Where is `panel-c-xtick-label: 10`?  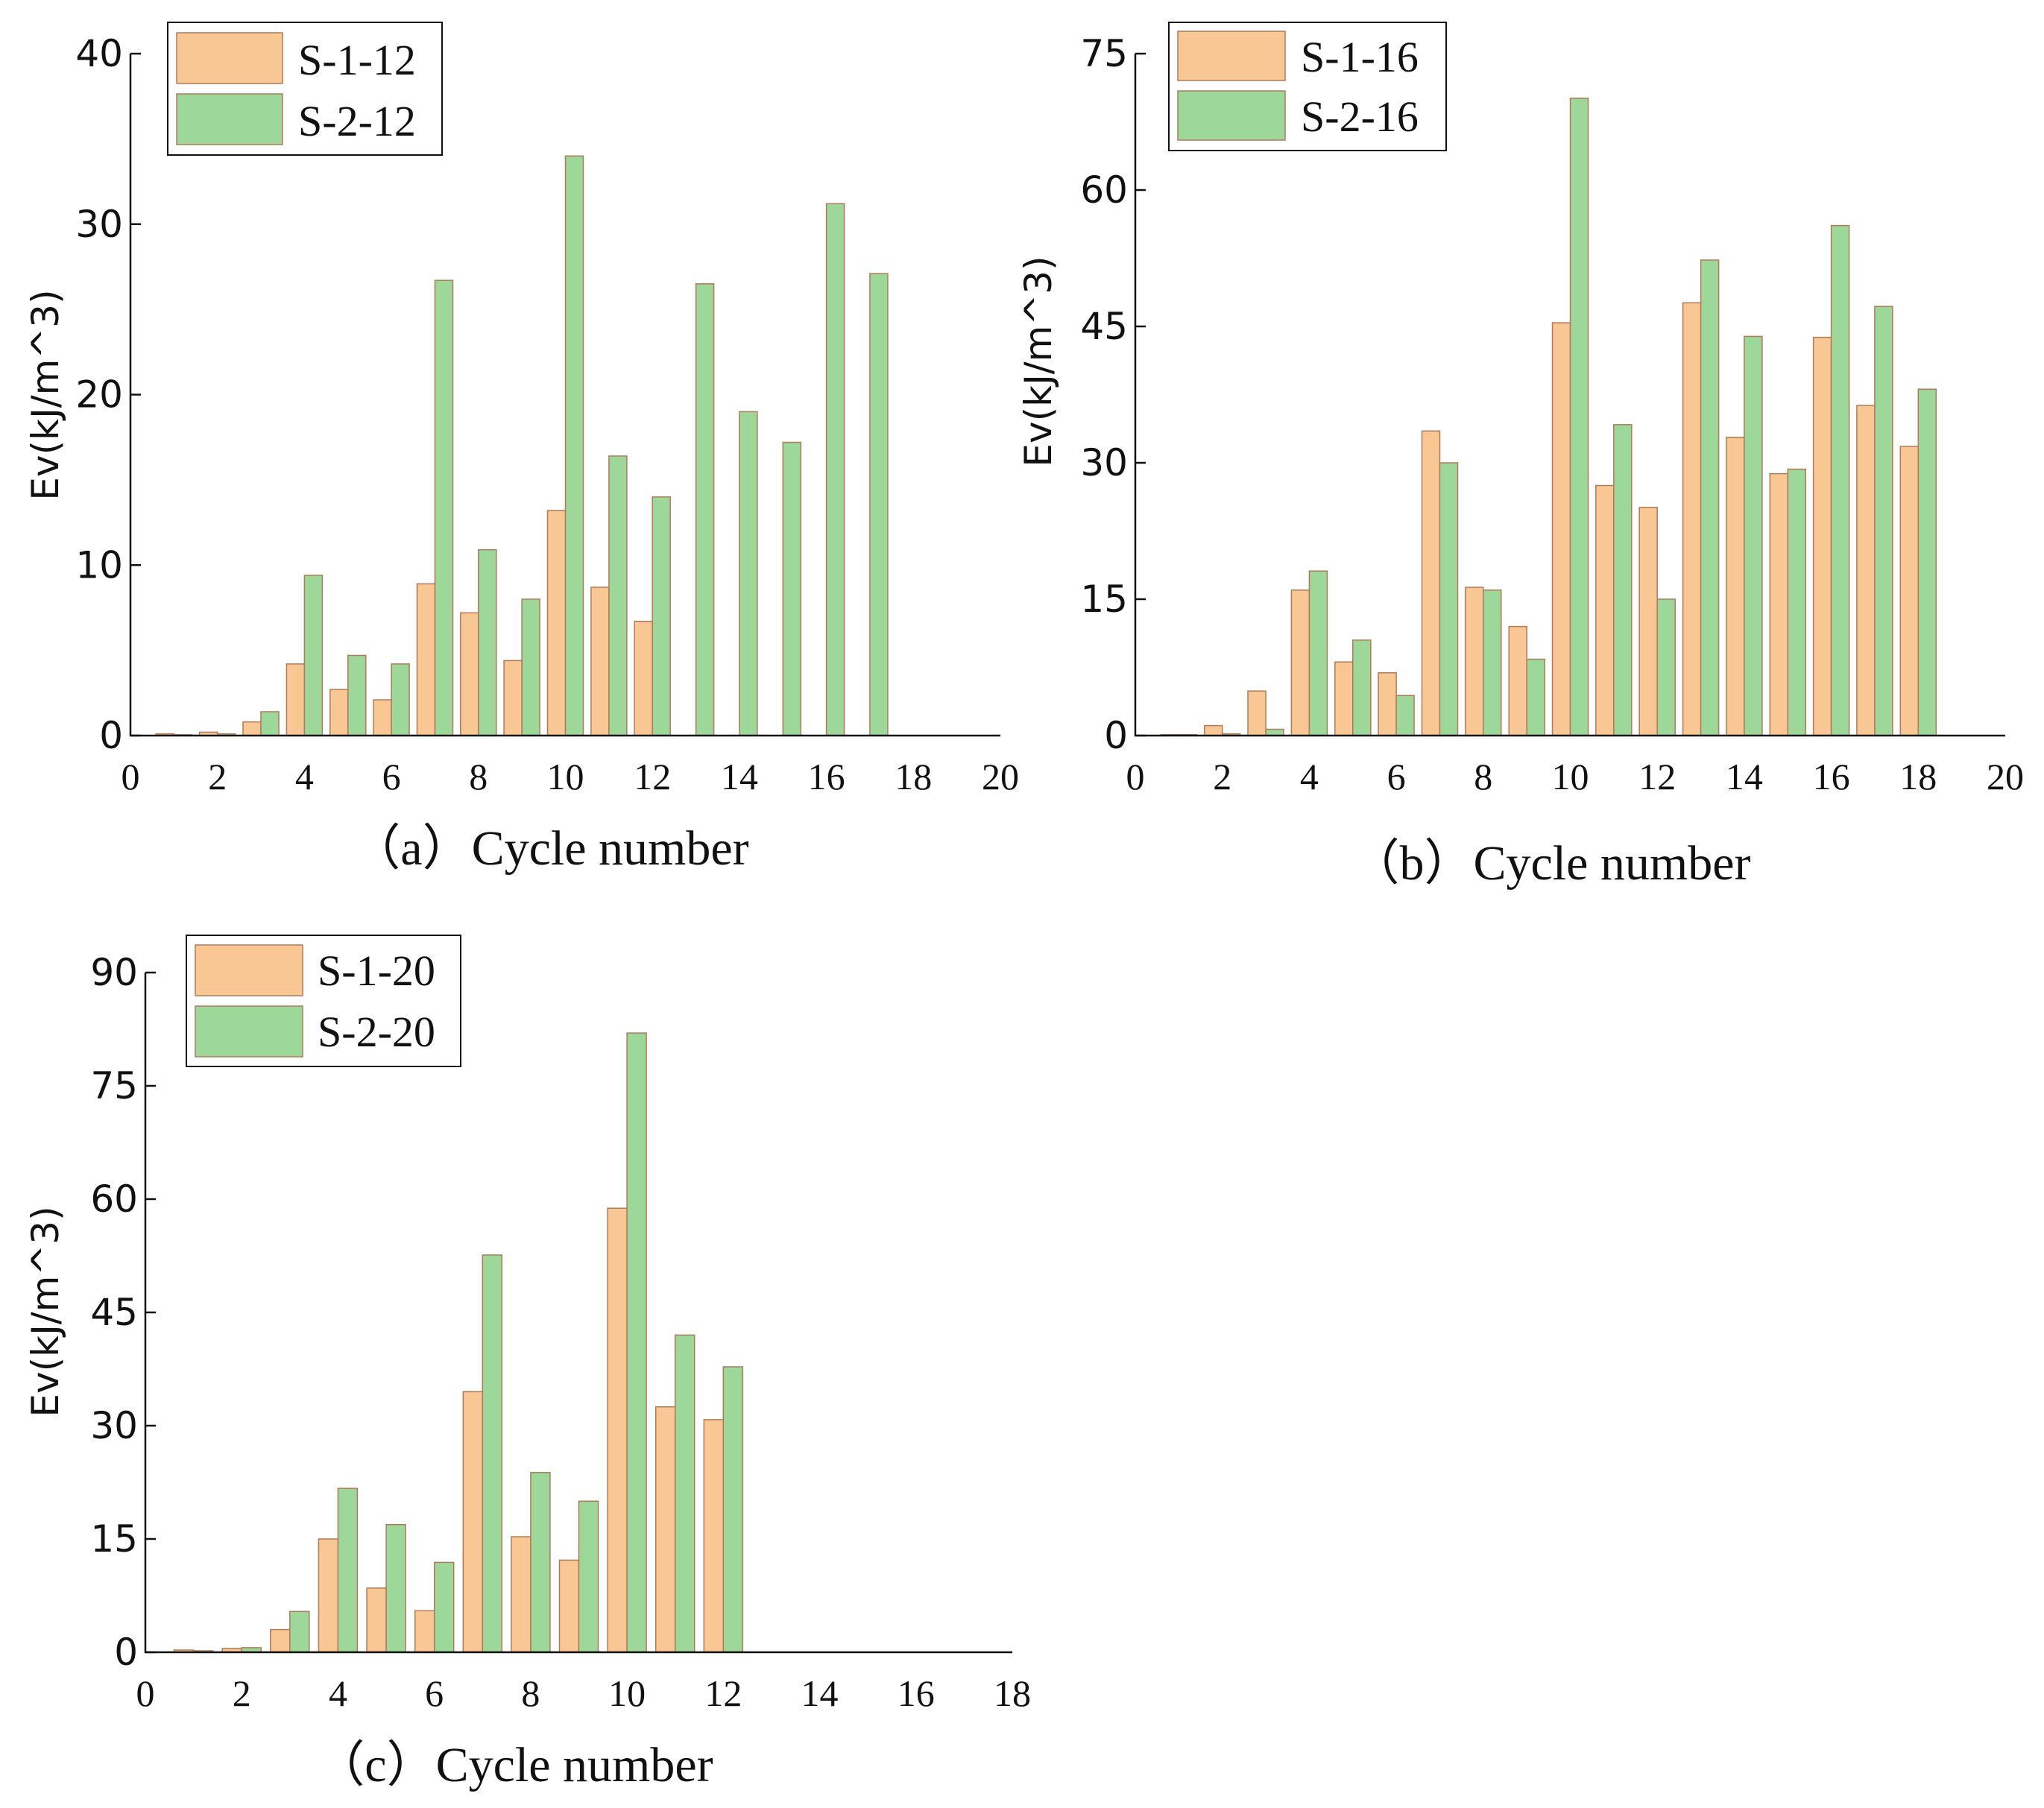 panel-c-xtick-label: 10 is located at coordinates (627, 1693).